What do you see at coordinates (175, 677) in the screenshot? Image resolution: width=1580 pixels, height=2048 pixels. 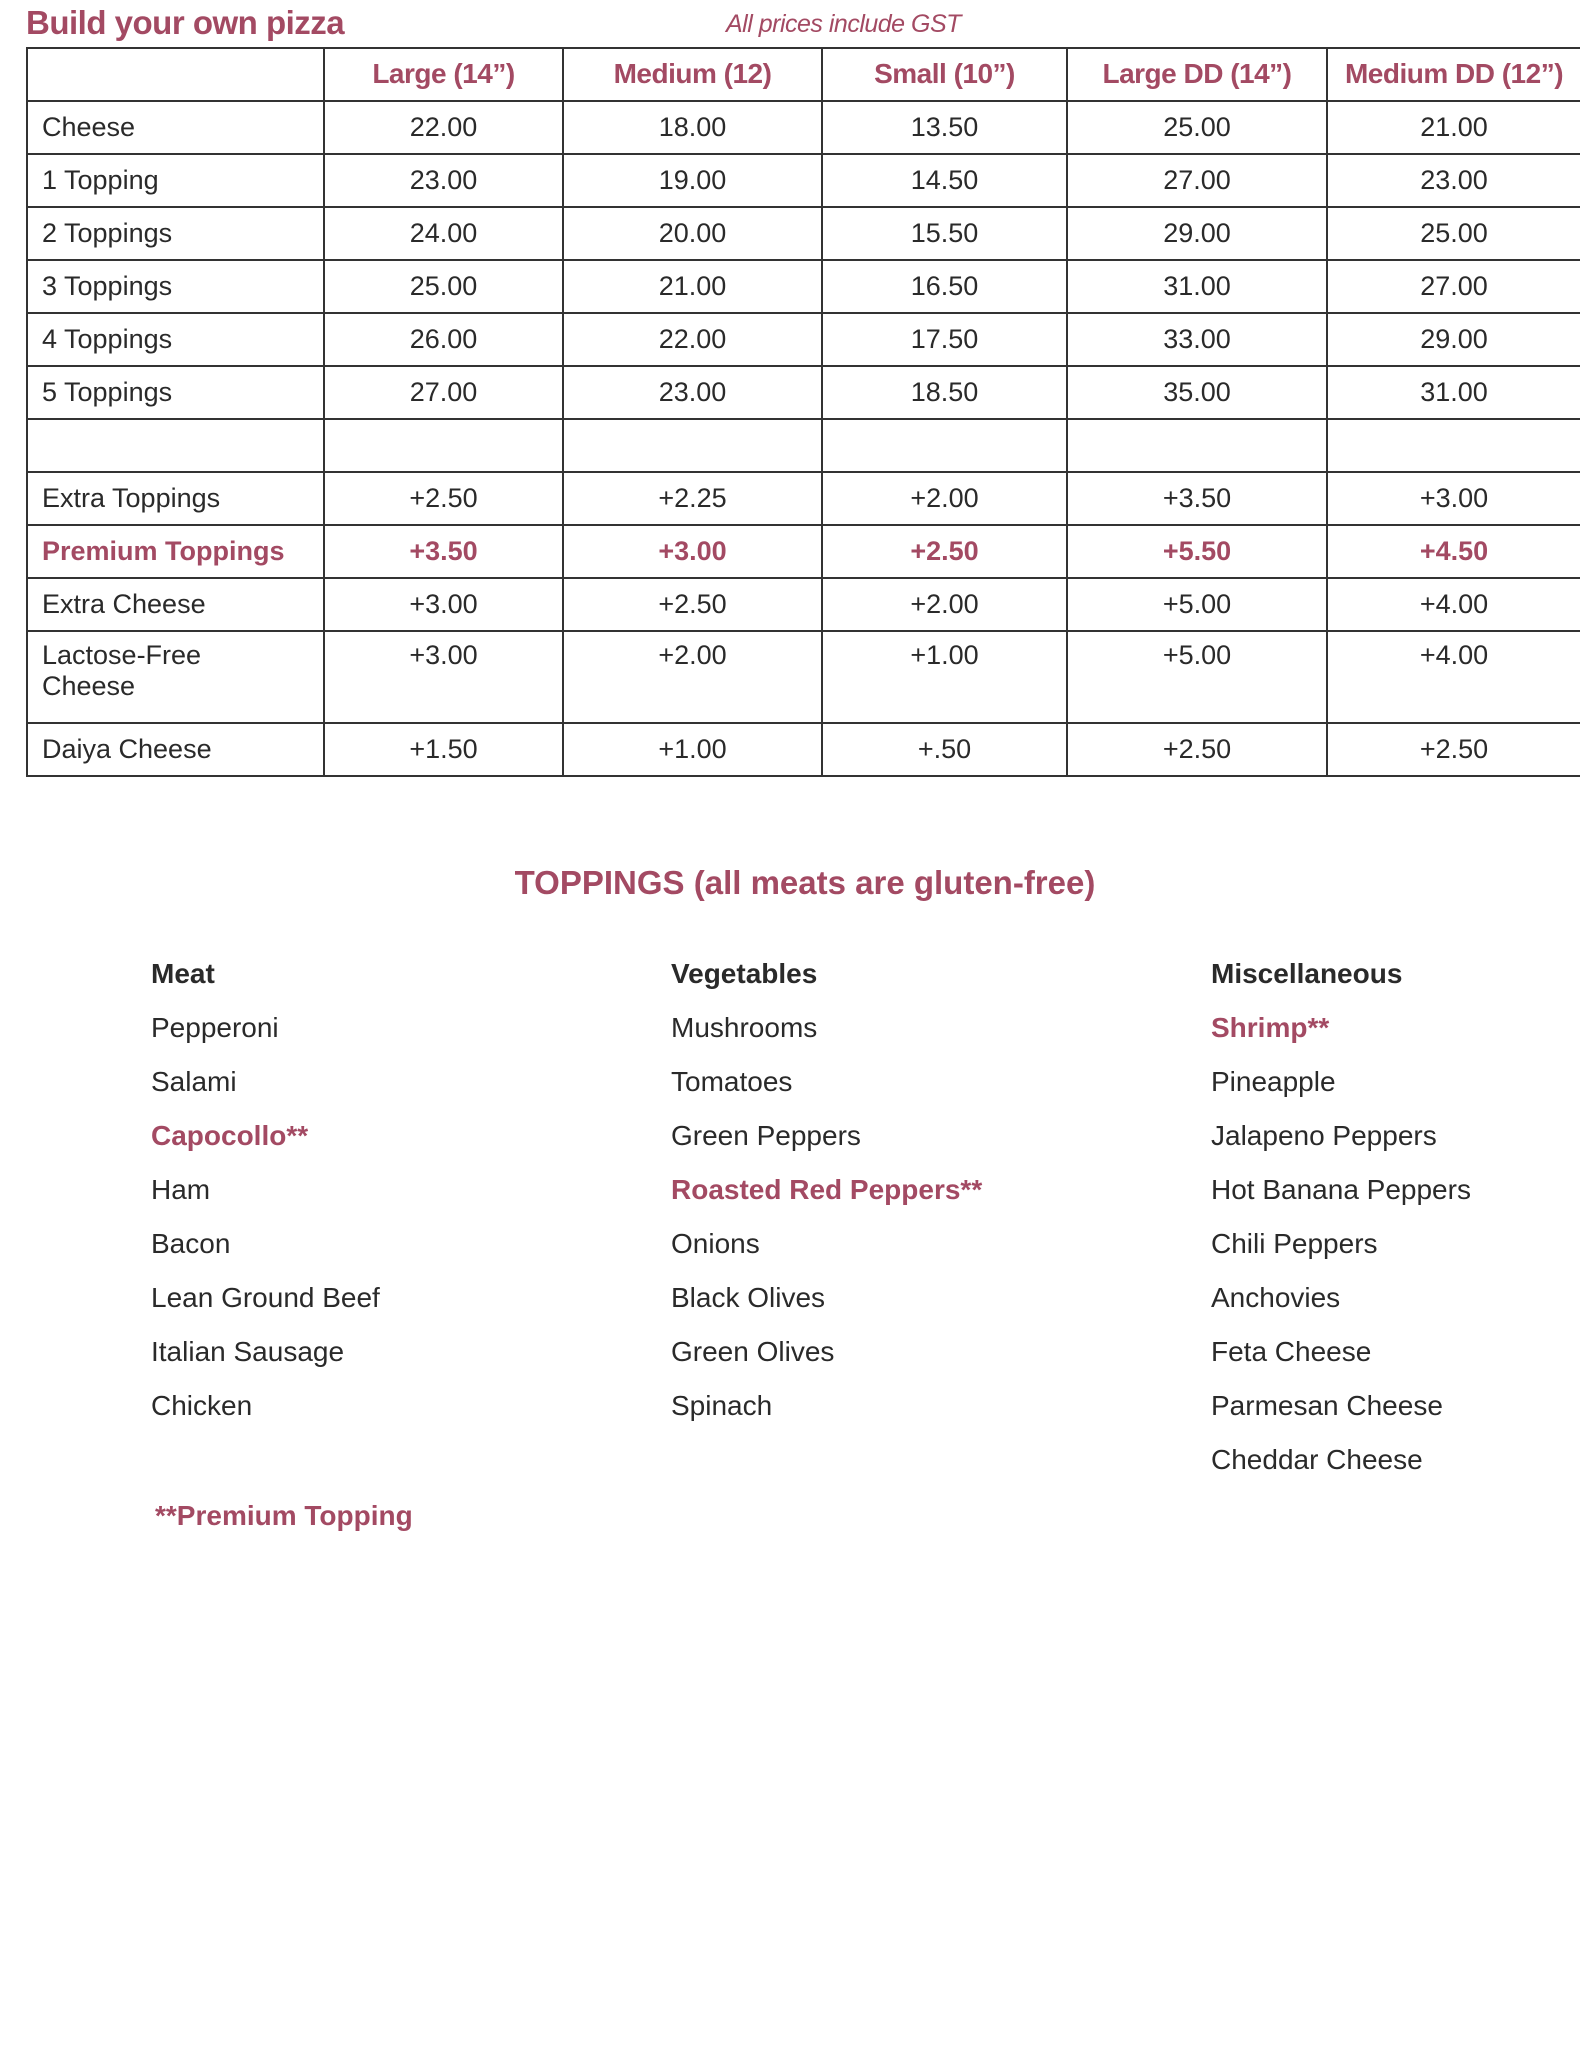 I see `row-label: Lactose-Free Cheese` at bounding box center [175, 677].